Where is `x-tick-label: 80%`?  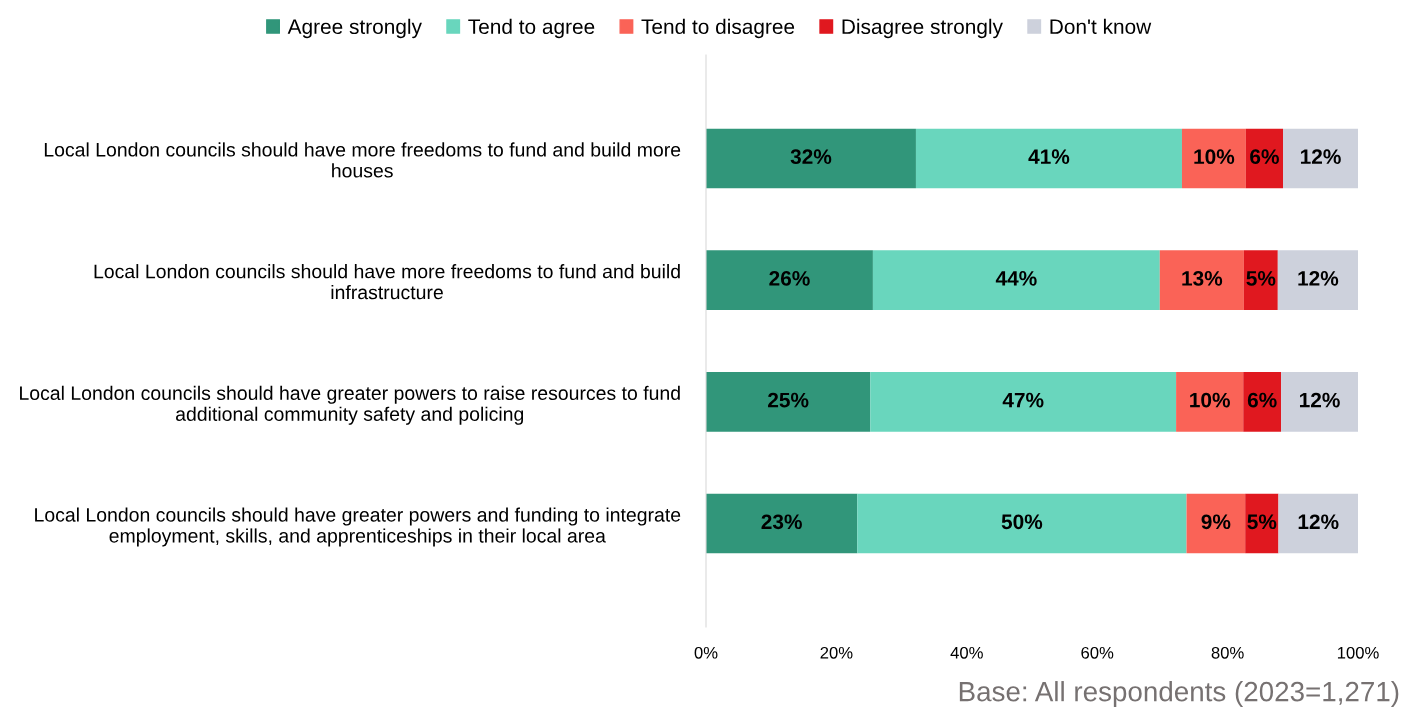
x-tick-label: 80% is located at coordinates (1227, 652).